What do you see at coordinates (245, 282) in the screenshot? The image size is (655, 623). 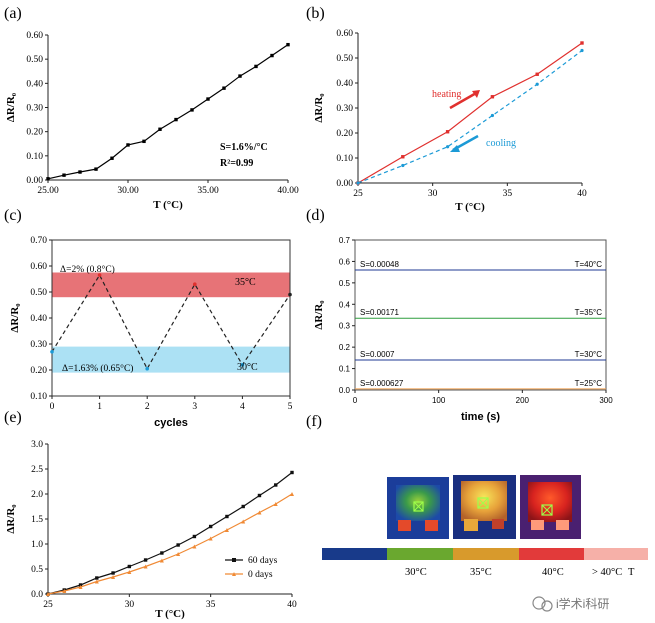 I see `band-label-35c: 35°C` at bounding box center [245, 282].